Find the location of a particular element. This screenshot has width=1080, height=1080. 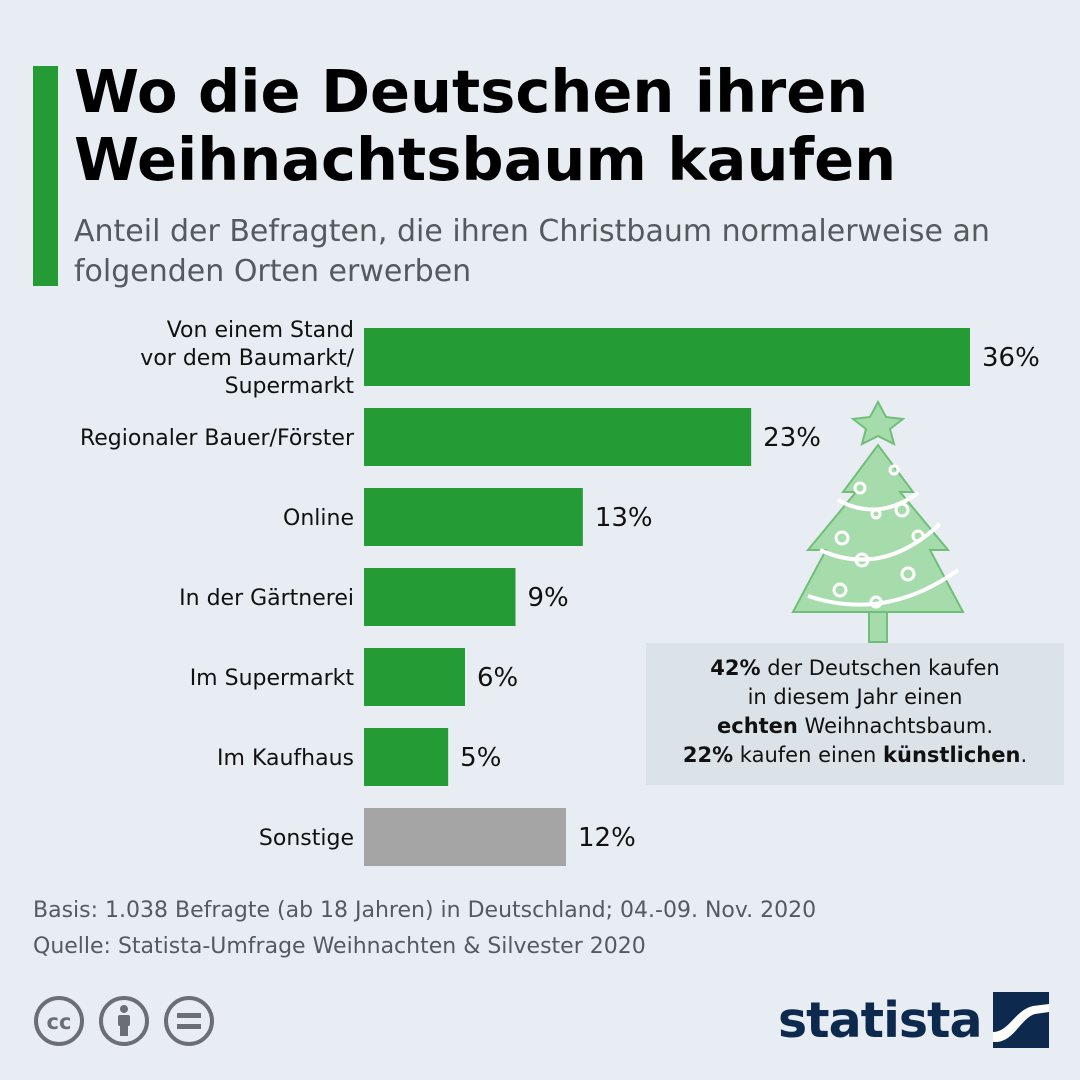

value-label: 23% is located at coordinates (792, 438).